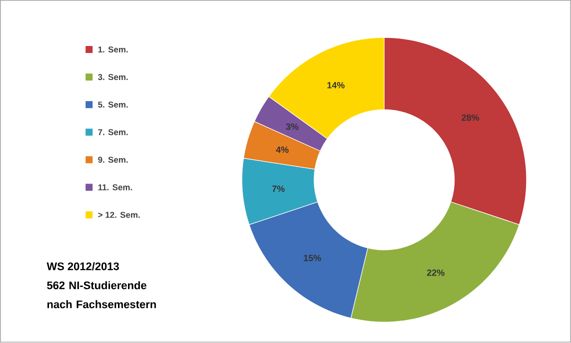  What do you see at coordinates (113, 132) in the screenshot?
I see `legend-label: 7. Sem.` at bounding box center [113, 132].